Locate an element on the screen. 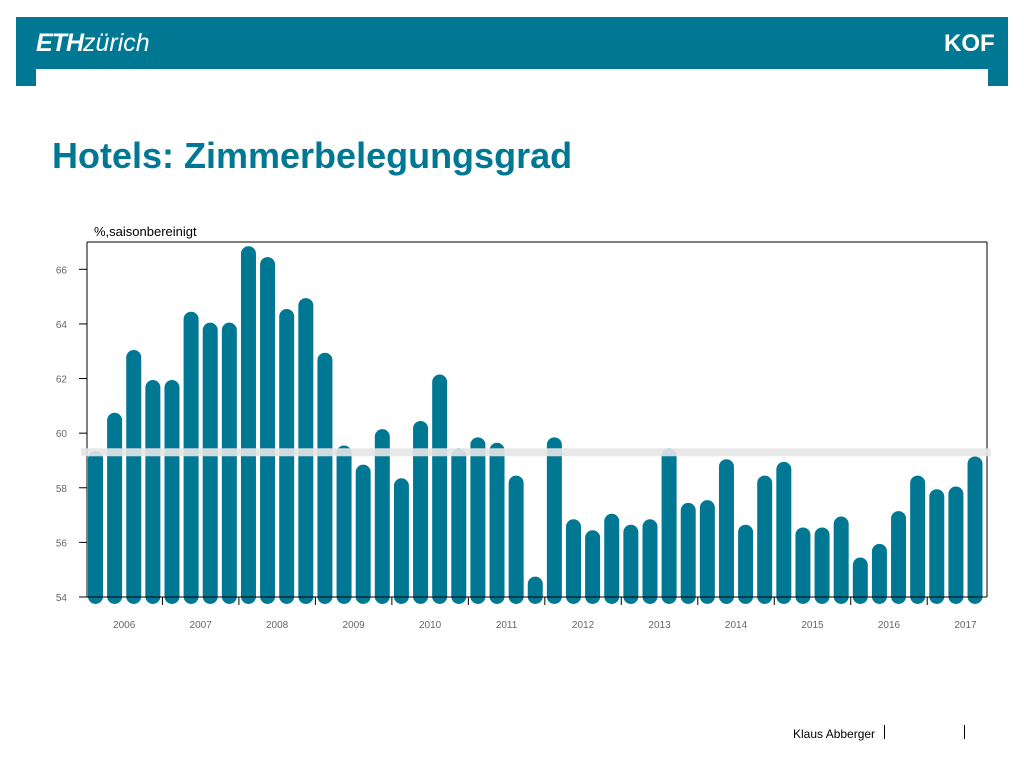  x-tick-label: 2007 is located at coordinates (201, 625).